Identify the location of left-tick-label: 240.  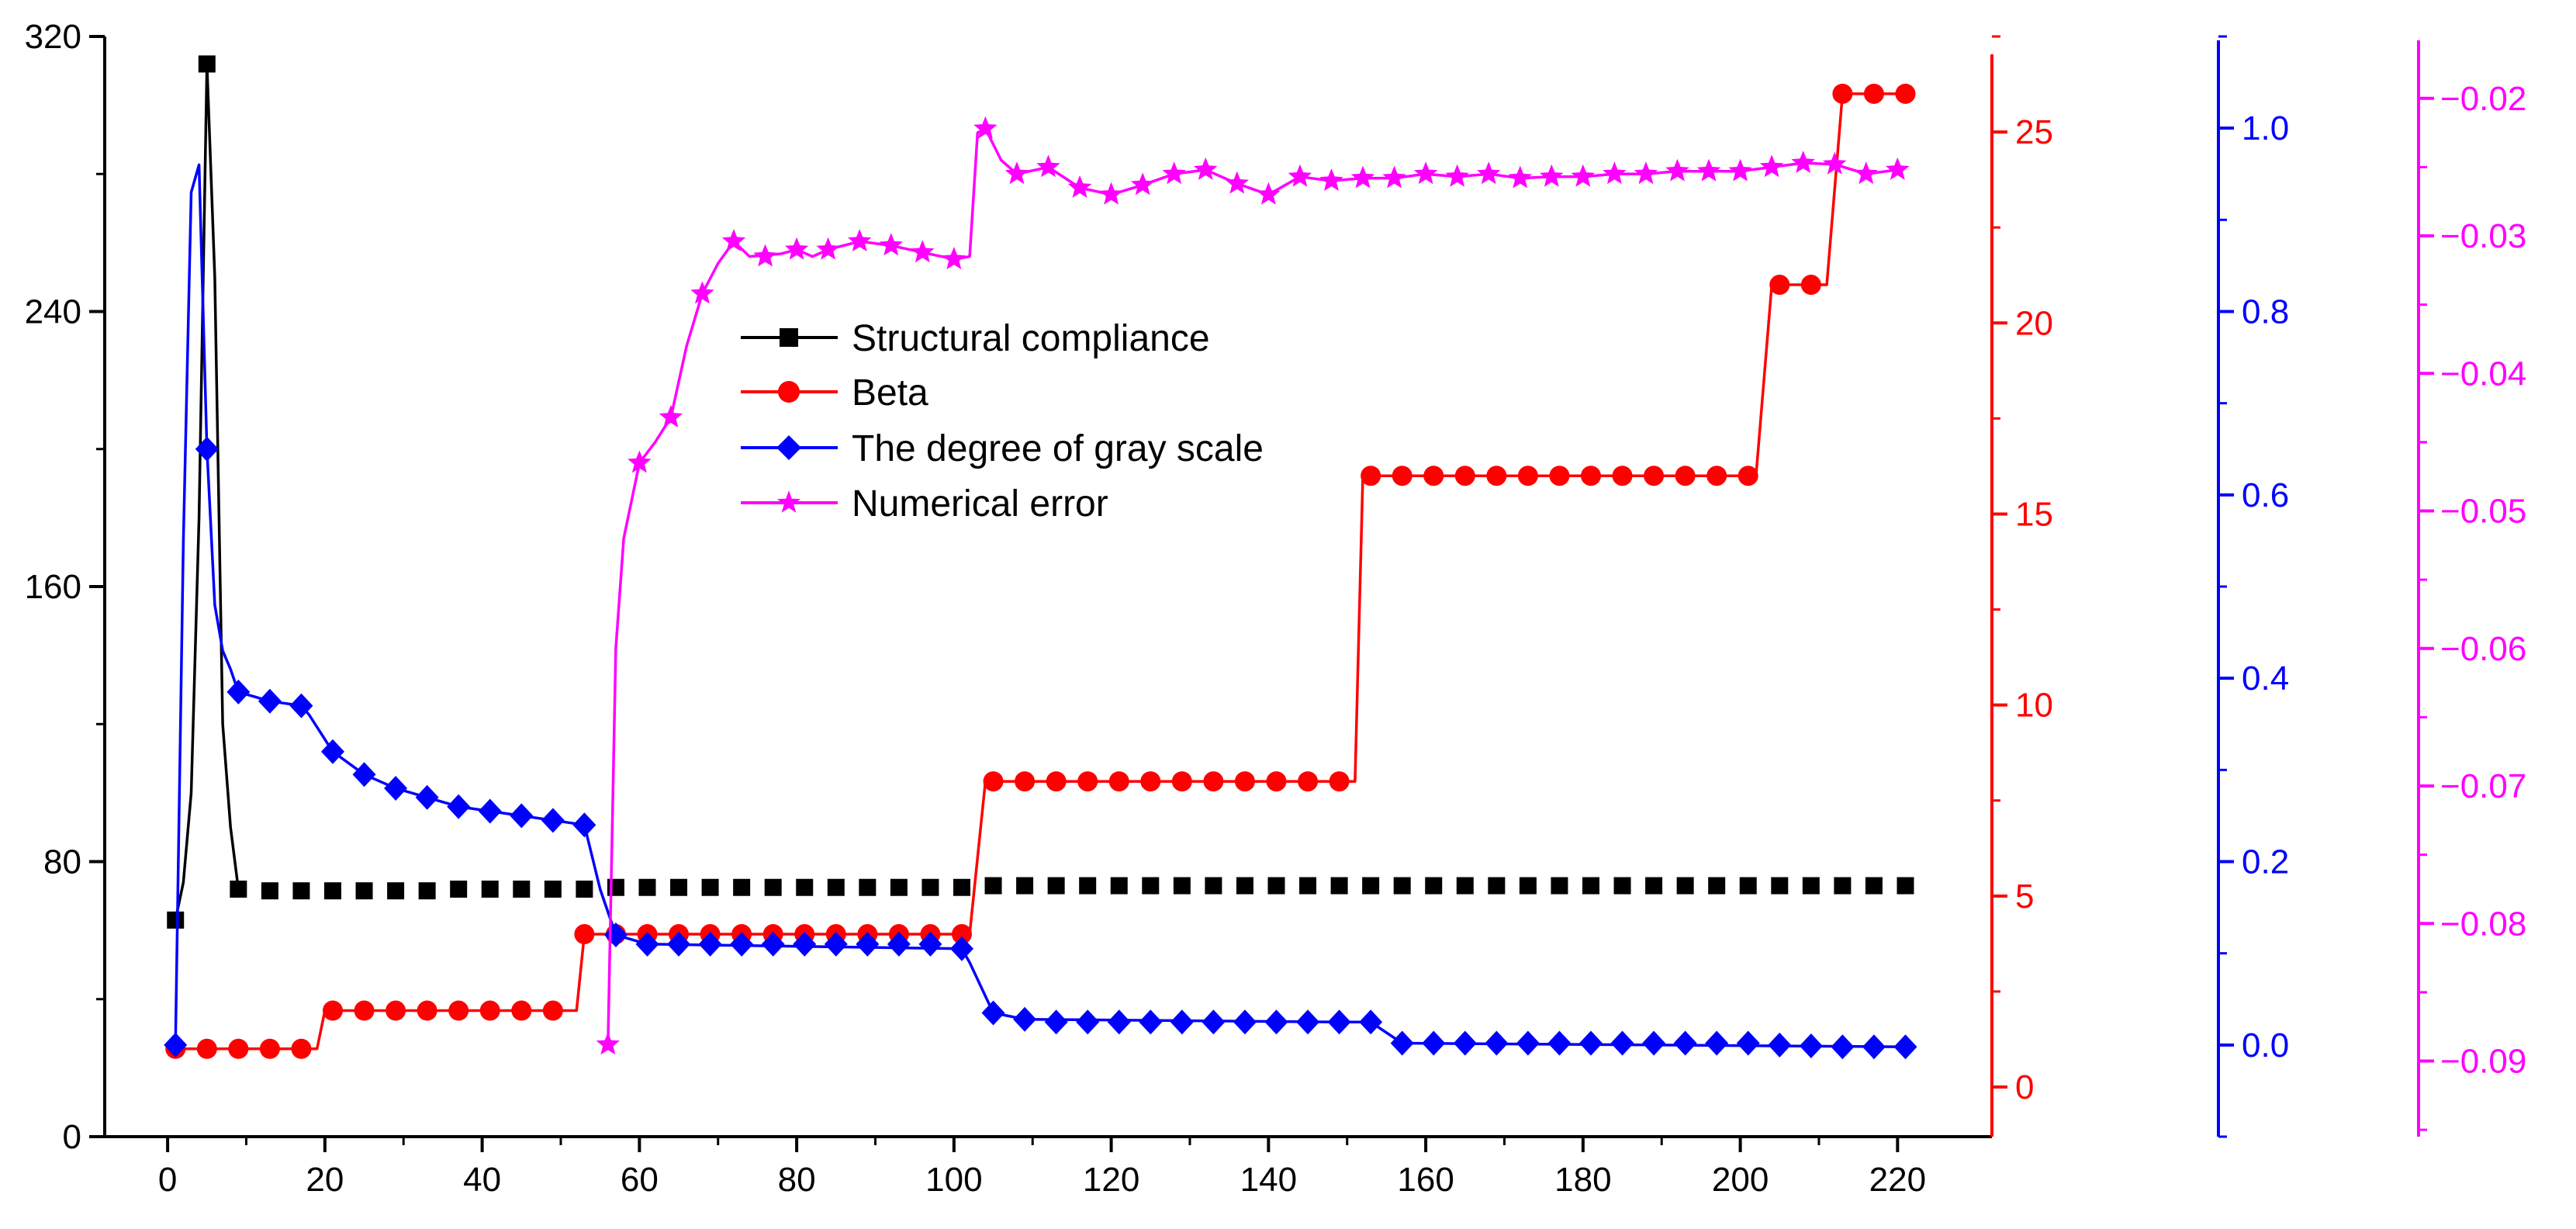
(53, 312).